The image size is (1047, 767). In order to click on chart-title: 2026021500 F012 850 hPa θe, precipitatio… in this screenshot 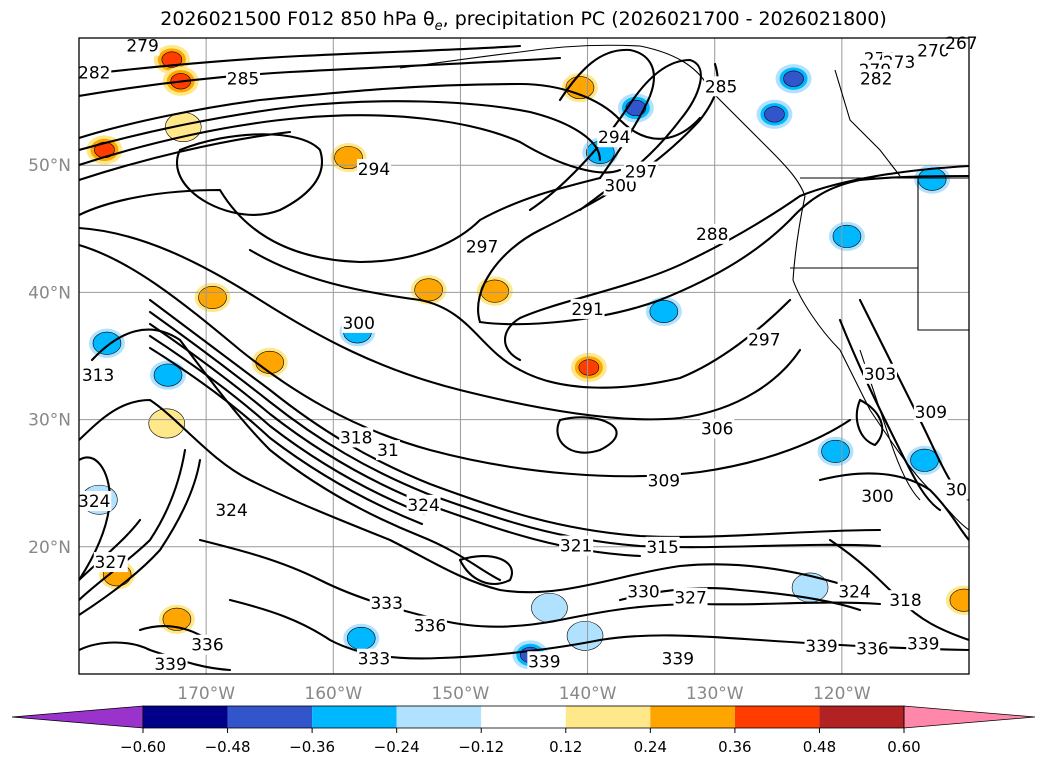, I will do `click(523, 21)`.